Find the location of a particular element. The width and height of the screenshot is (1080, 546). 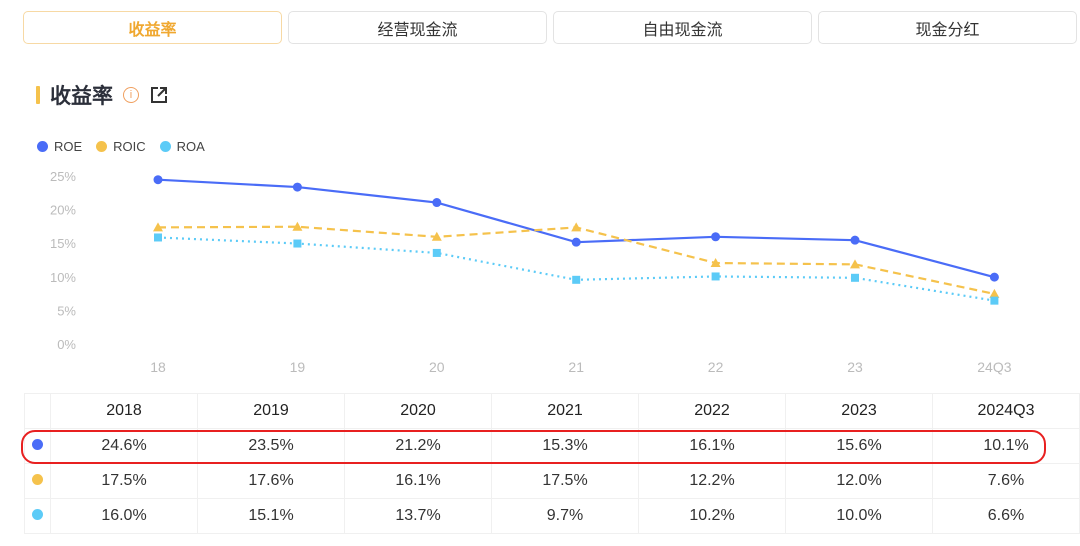

table-cell: 6.6% is located at coordinates (1006, 516).